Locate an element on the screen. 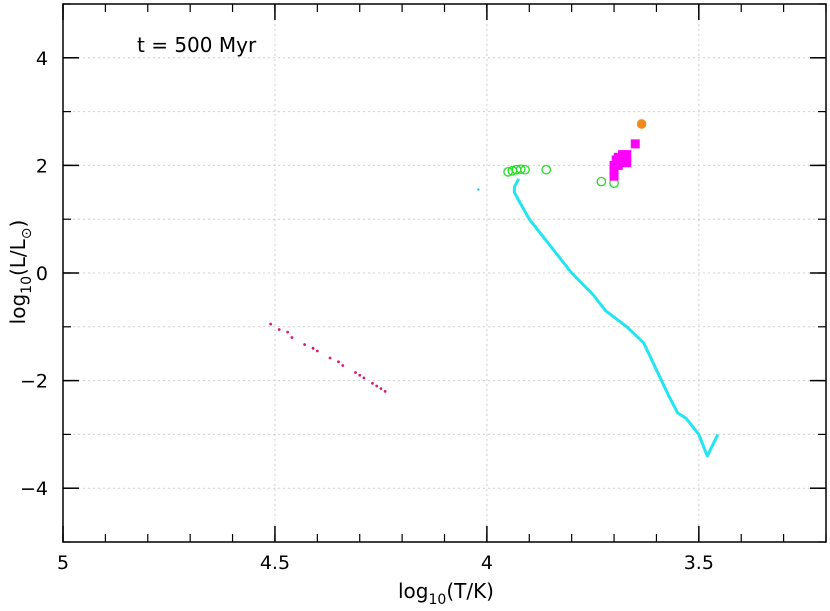  filled-circle-point is located at coordinates (641, 124).